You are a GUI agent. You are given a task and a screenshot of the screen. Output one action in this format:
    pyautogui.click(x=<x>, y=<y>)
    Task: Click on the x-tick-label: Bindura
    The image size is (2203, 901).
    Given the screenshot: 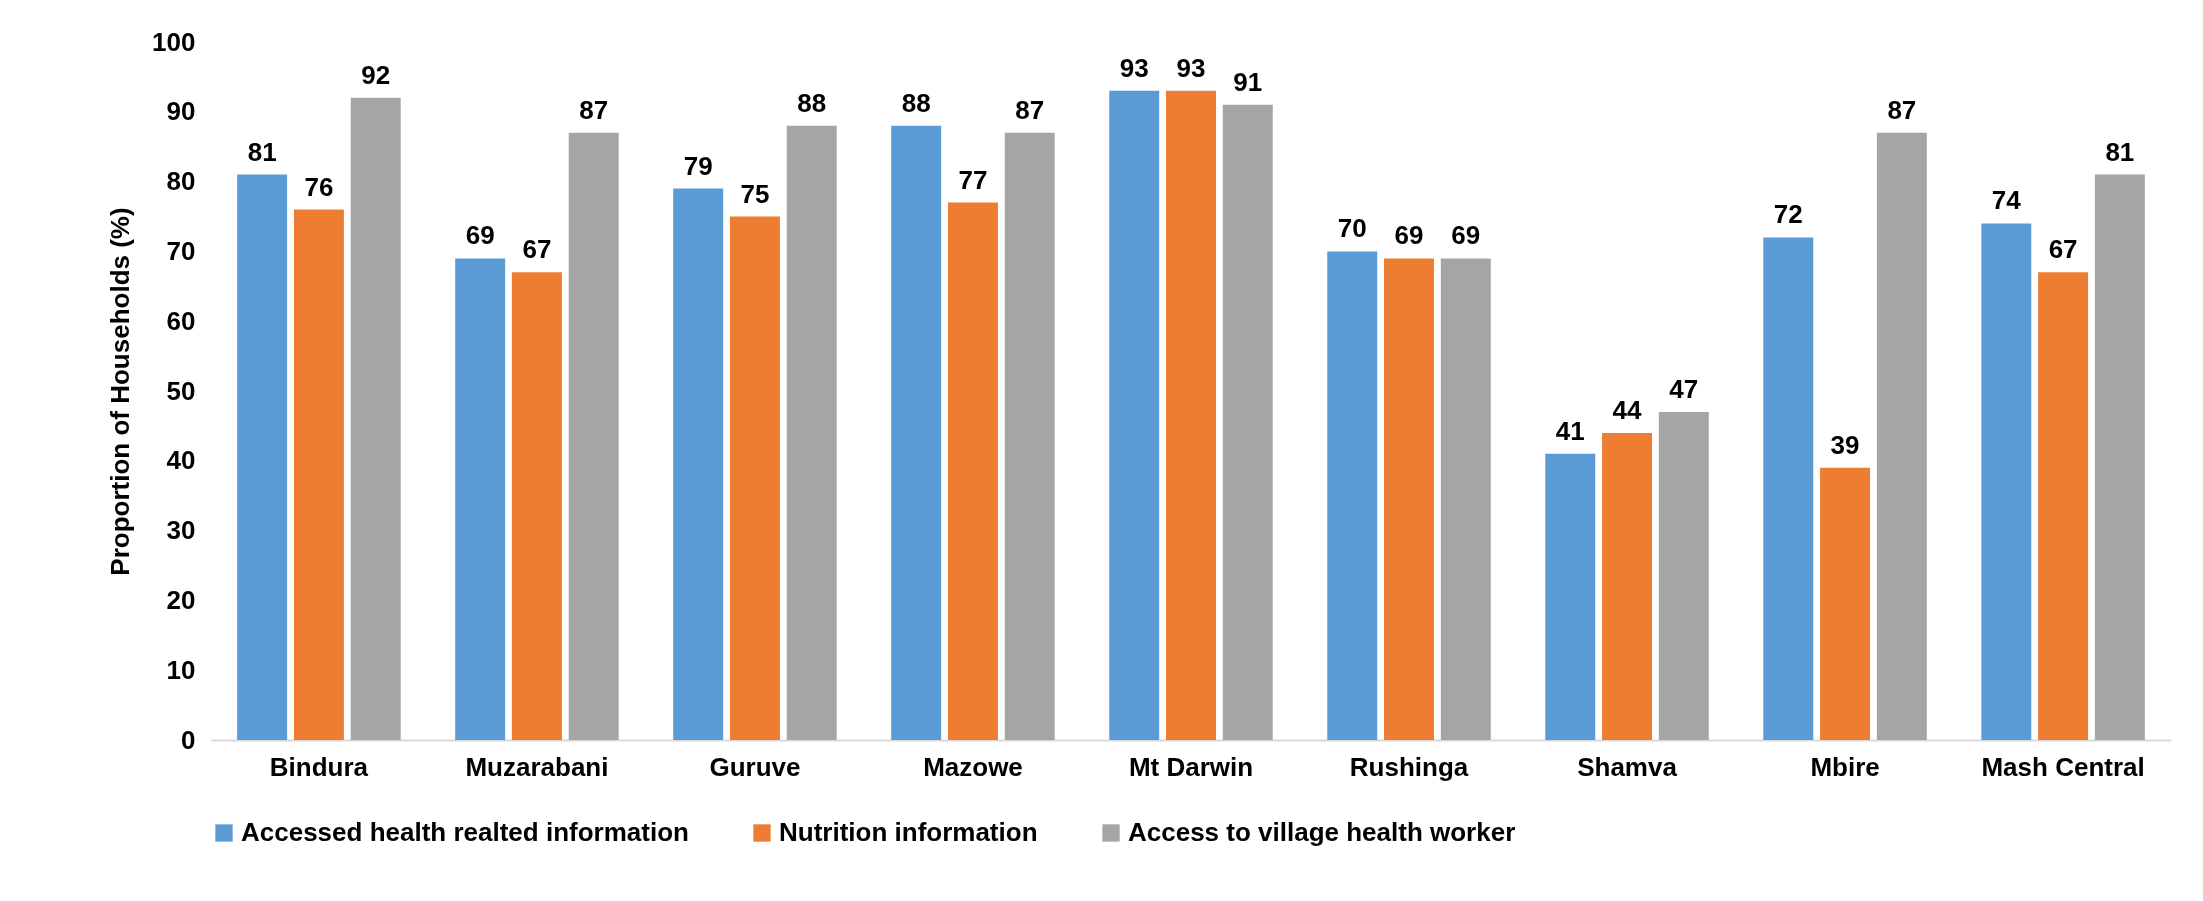 What is the action you would take?
    pyautogui.click(x=319, y=766)
    